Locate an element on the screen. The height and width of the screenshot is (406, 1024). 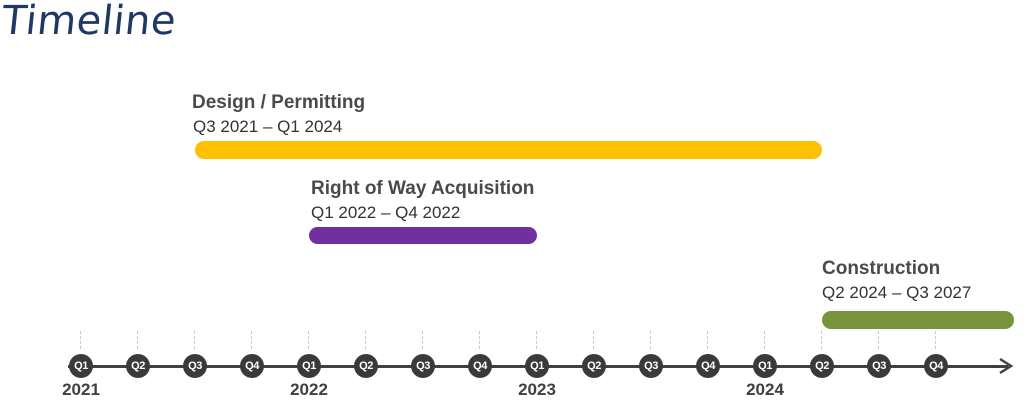
page-title: Timeline is located at coordinates (89, 22).